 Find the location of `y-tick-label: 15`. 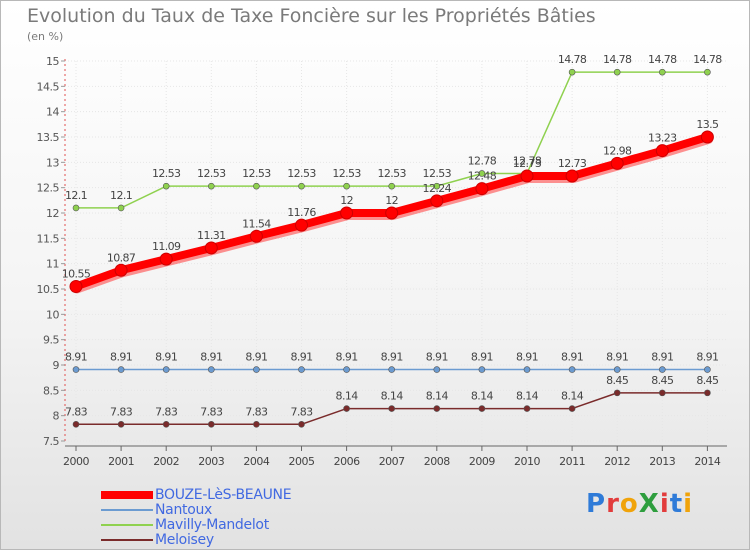

y-tick-label: 15 is located at coordinates (52, 61).